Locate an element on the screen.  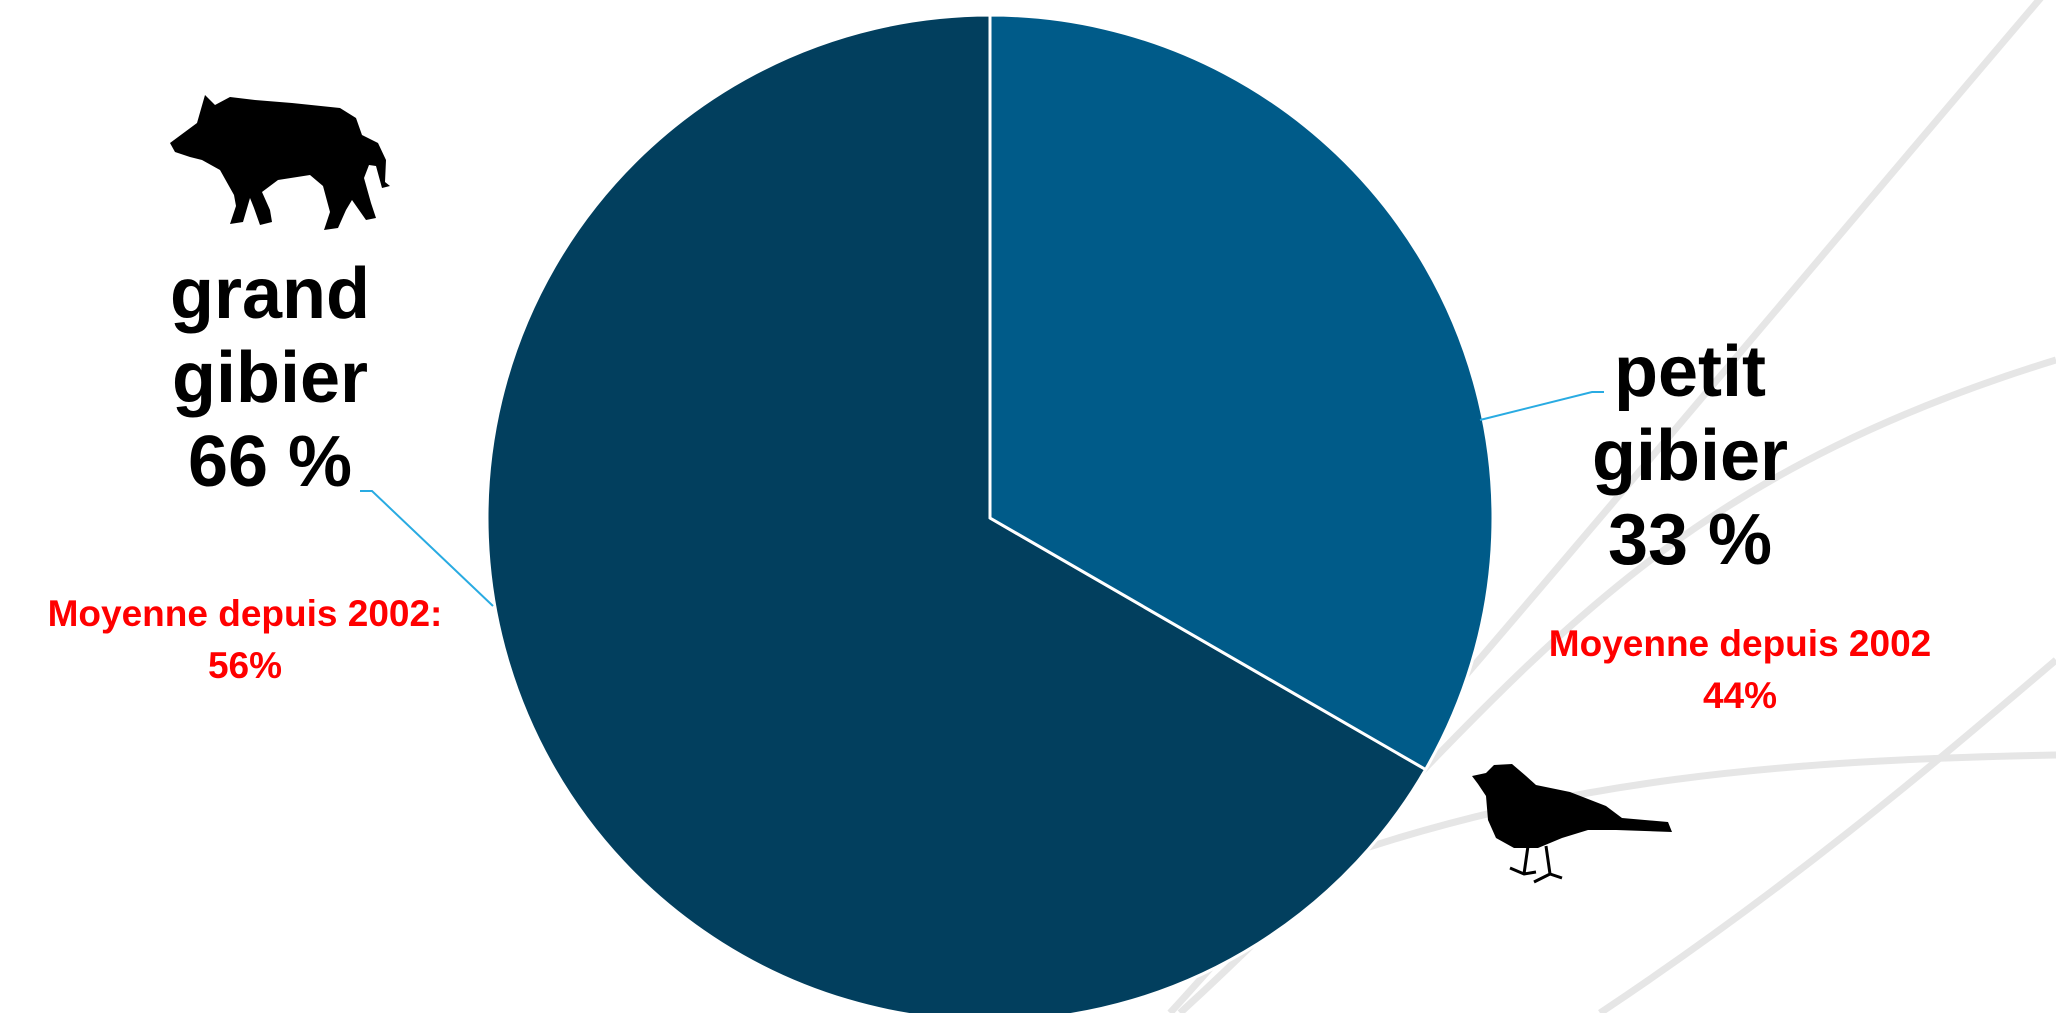
slice-value-label: 33 % is located at coordinates (1690, 540).